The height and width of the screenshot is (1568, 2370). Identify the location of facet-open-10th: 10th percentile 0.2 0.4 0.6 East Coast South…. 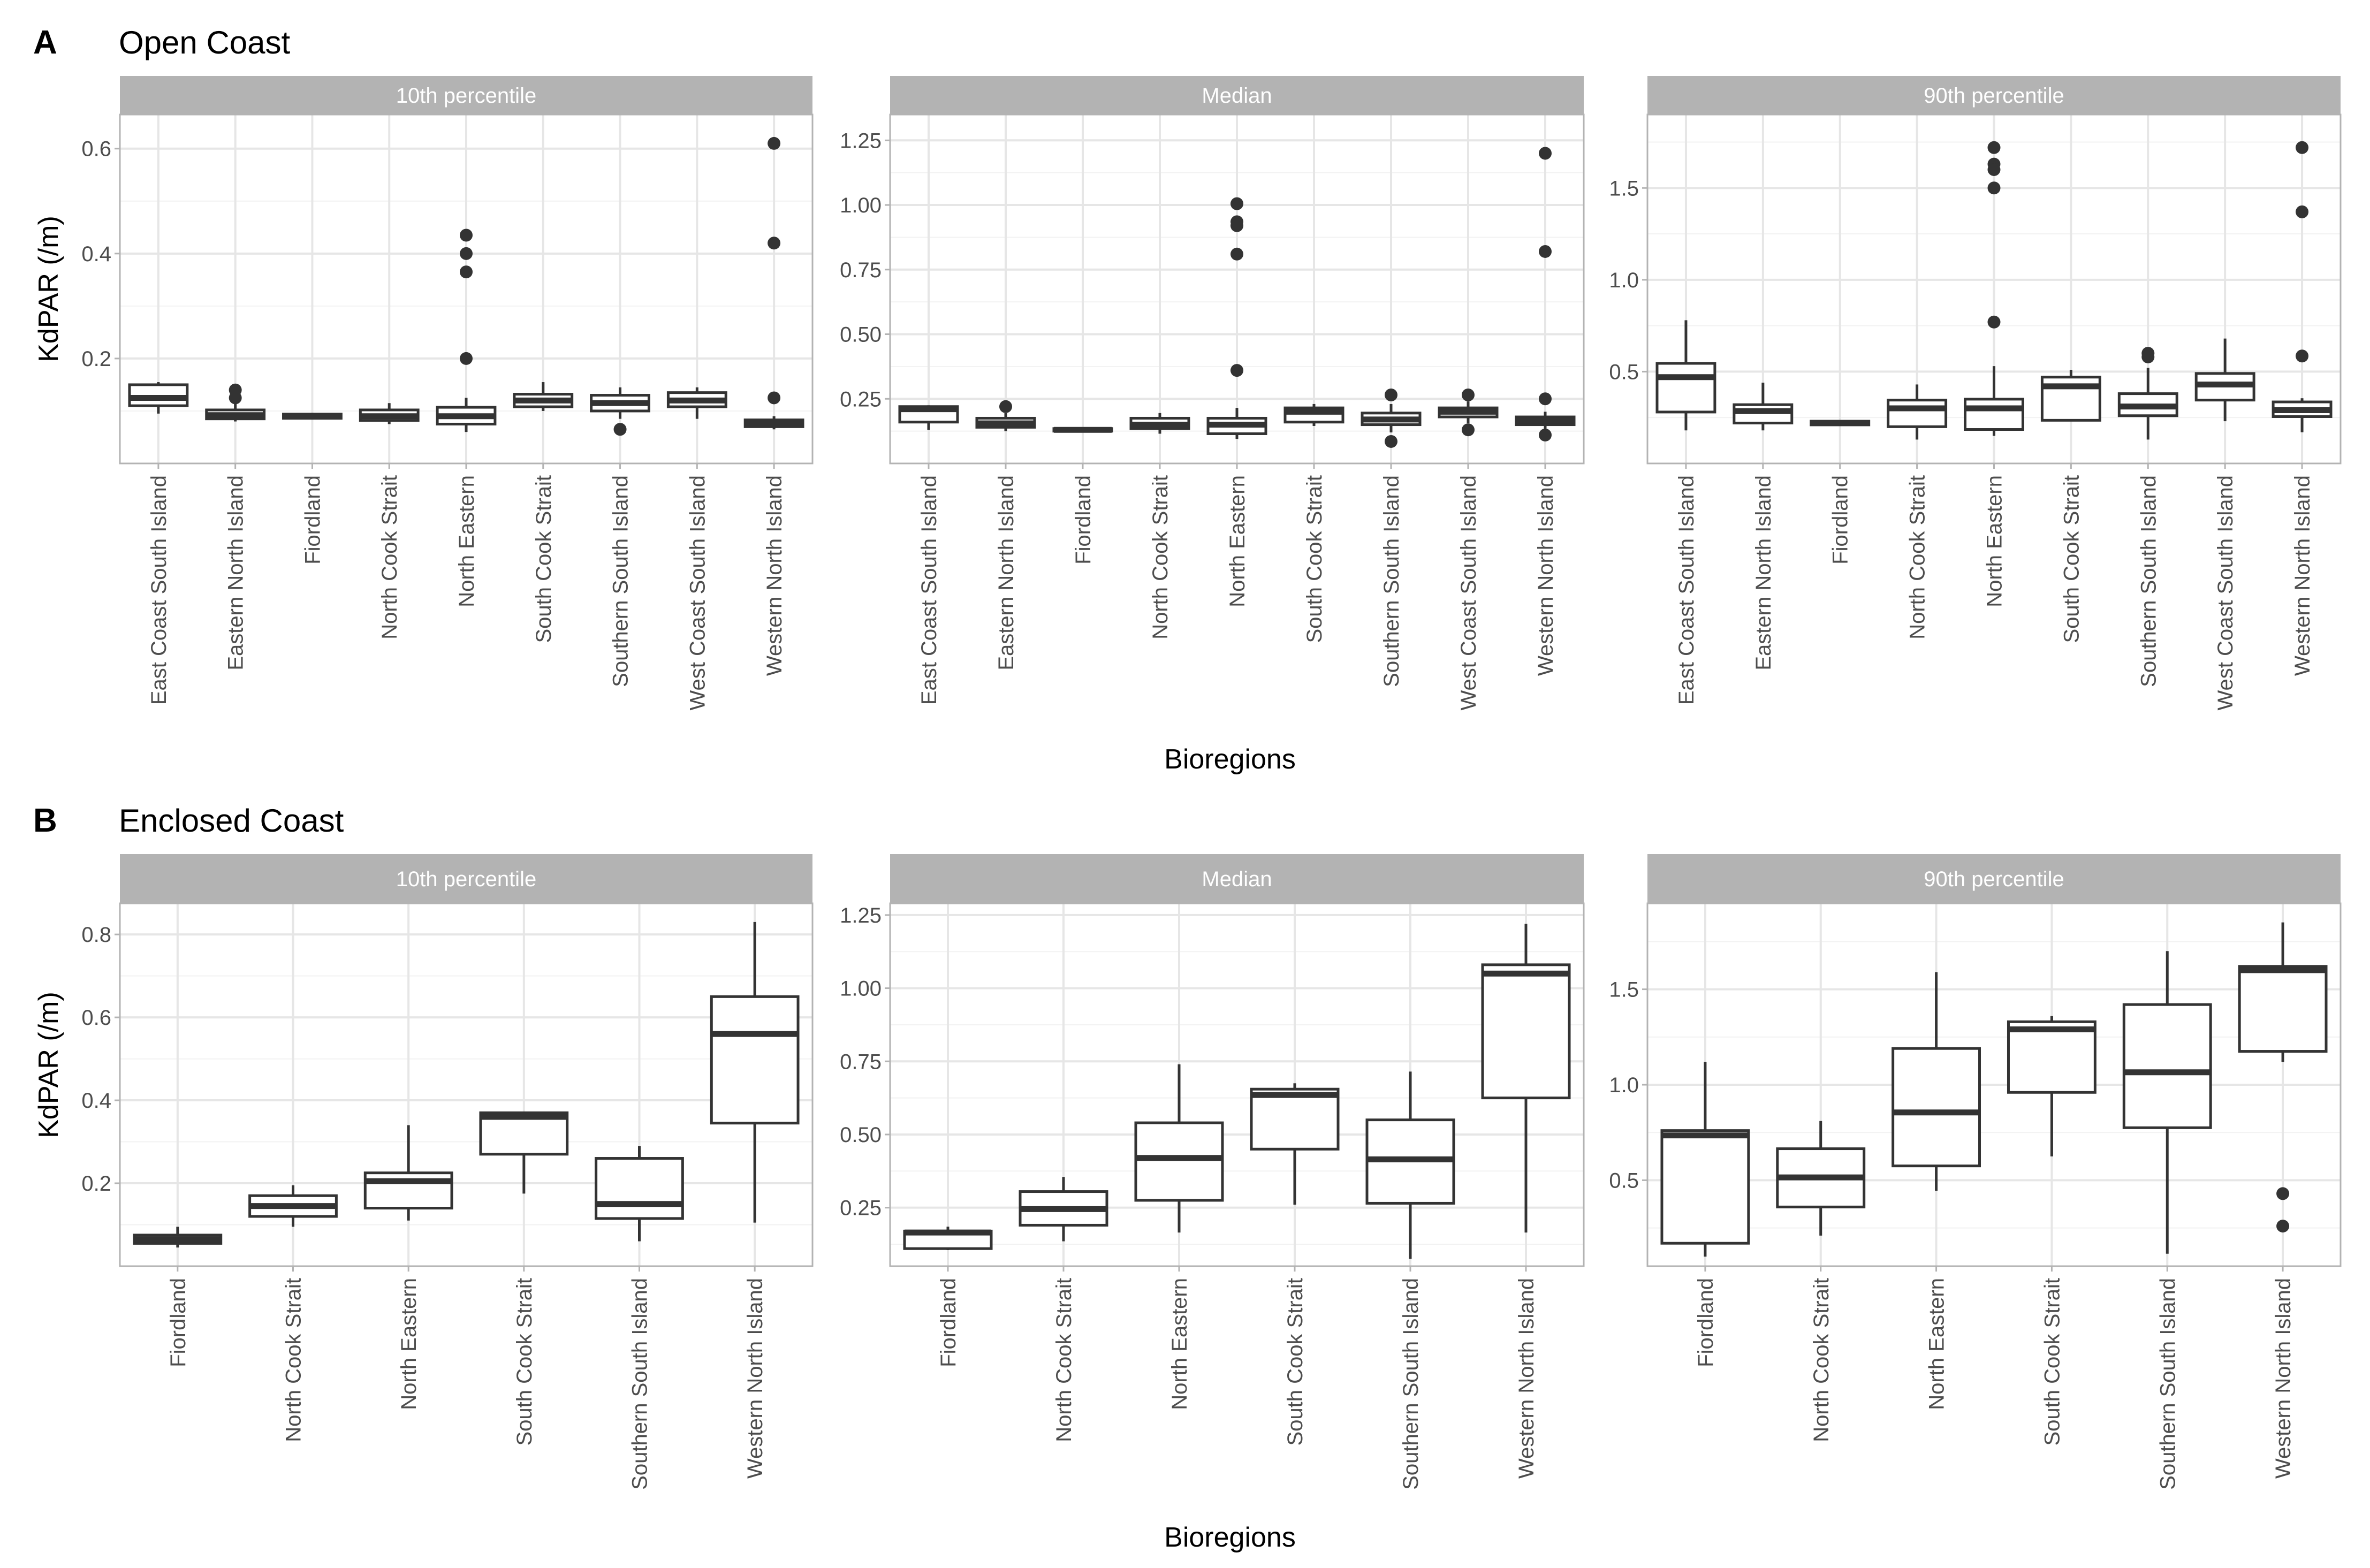
(447, 393).